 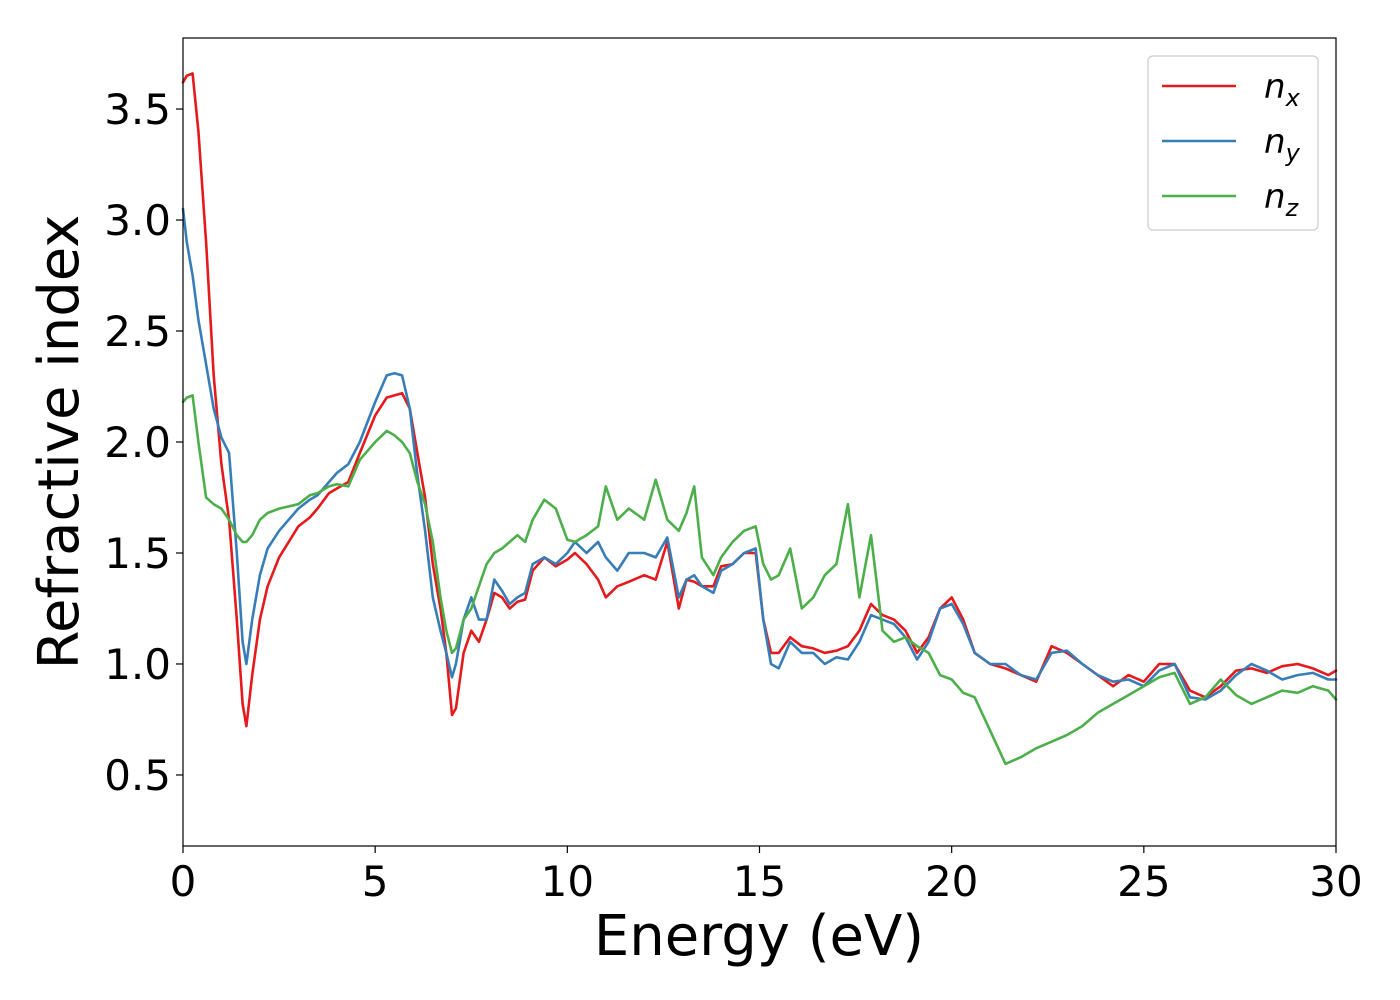 I want to click on x-tick-label: 20, so click(x=951, y=881).